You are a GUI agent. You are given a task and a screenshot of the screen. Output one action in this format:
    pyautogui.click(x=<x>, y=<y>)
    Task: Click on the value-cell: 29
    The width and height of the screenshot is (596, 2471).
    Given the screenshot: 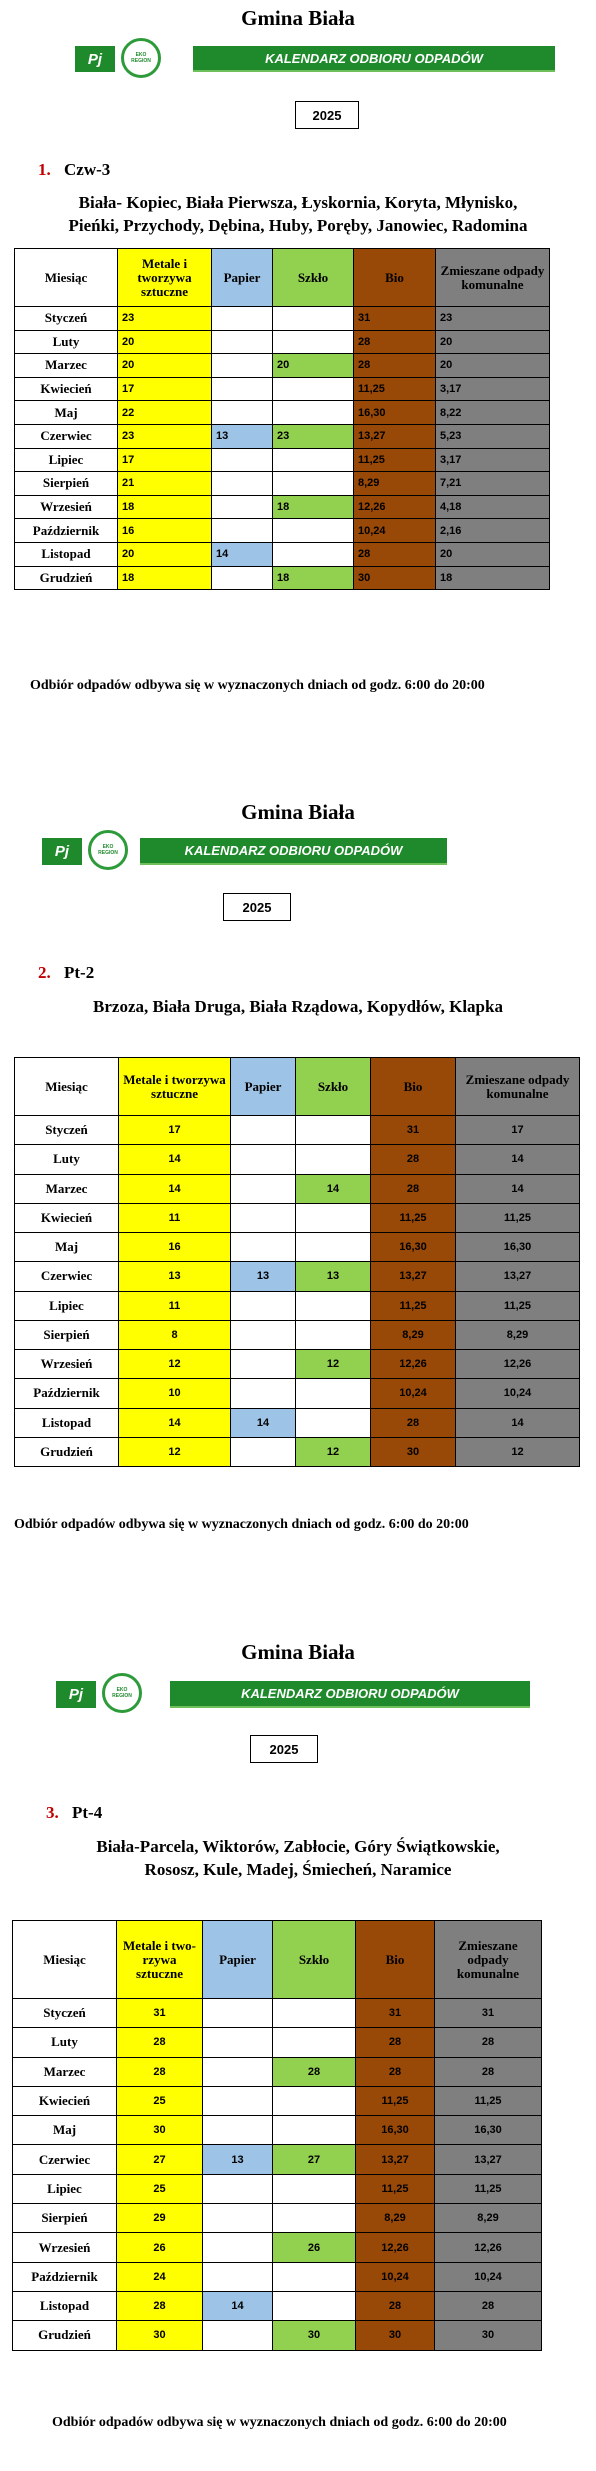 What is the action you would take?
    pyautogui.click(x=159, y=2218)
    